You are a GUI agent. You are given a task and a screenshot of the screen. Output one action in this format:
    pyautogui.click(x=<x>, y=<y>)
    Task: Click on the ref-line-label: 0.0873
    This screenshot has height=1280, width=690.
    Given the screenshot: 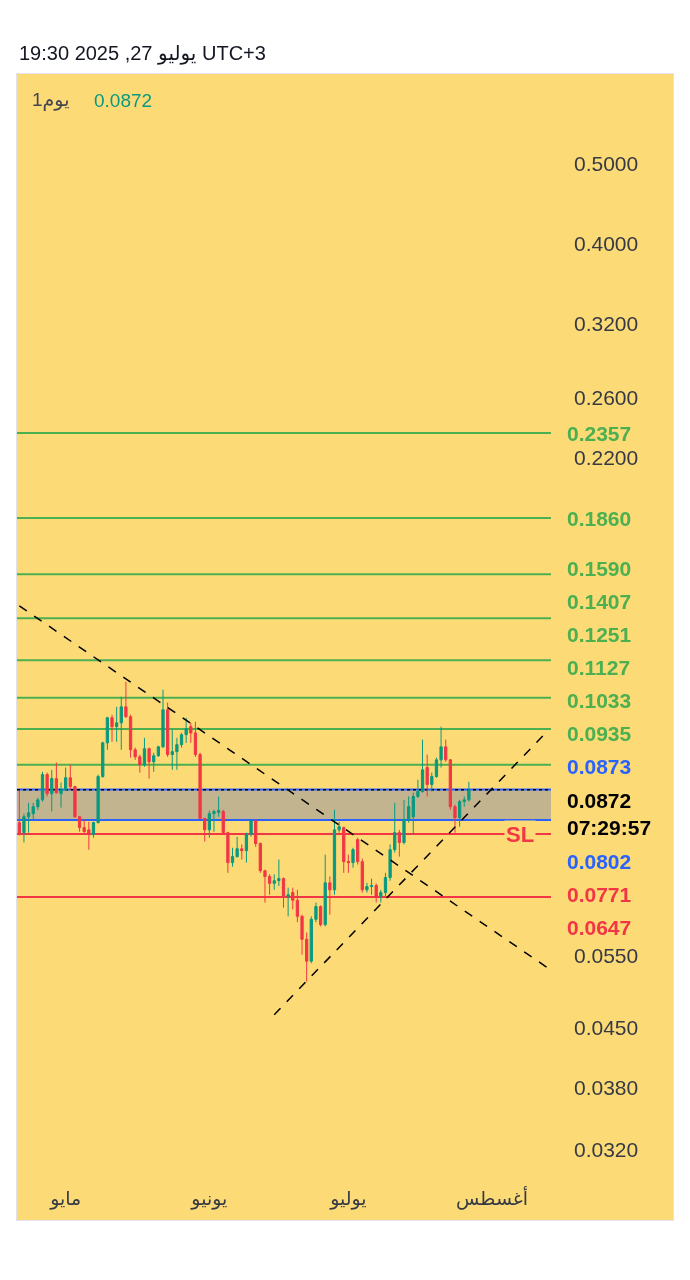 What is the action you would take?
    pyautogui.click(x=599, y=766)
    